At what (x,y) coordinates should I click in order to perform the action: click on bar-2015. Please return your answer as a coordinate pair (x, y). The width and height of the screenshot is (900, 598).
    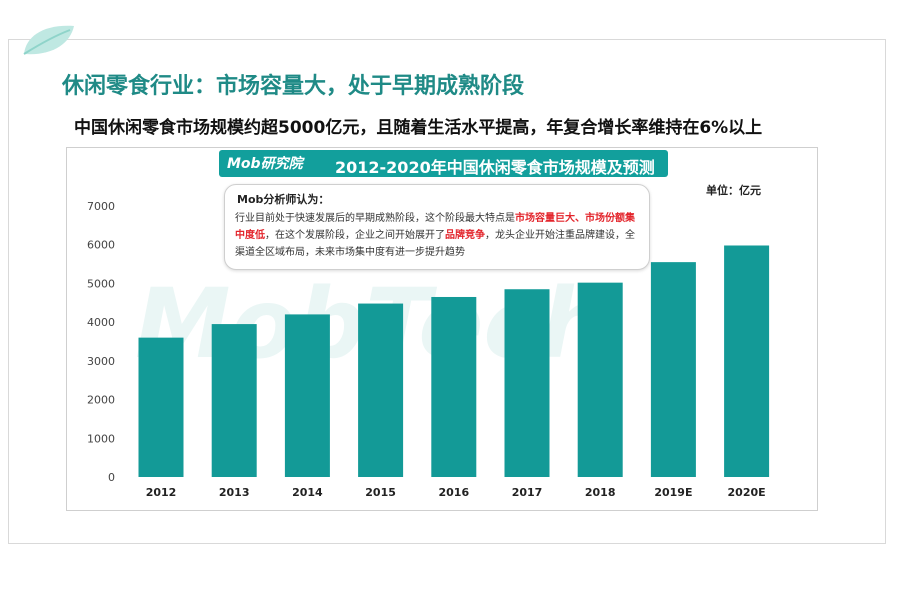
    Looking at the image, I should click on (381, 390).